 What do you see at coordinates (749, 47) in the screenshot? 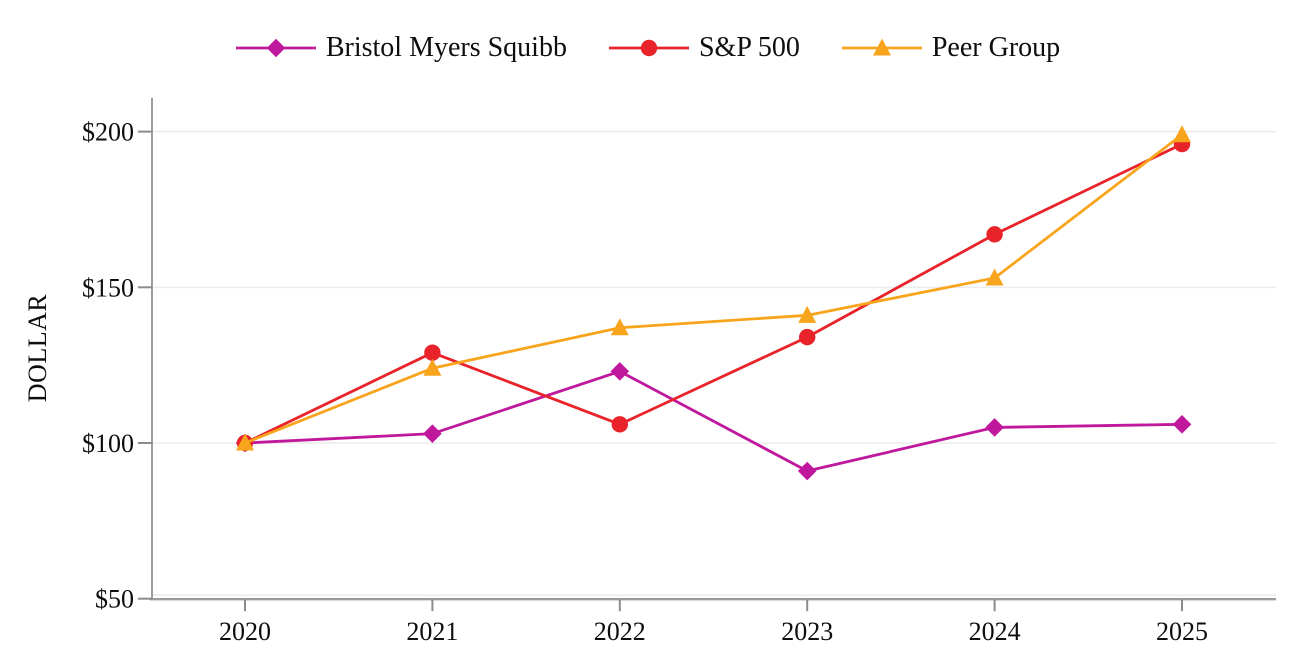
I see `legend-label: S&P 500` at bounding box center [749, 47].